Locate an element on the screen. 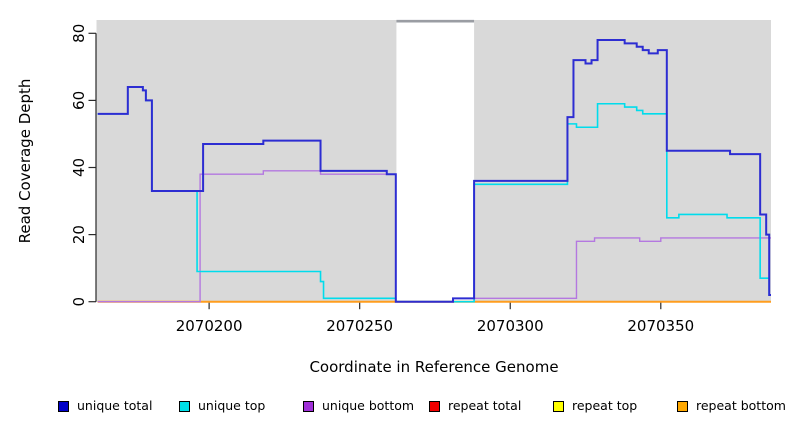 This screenshot has width=792, height=432. legend-item-repeat-total: repeat total is located at coordinates (475, 406).